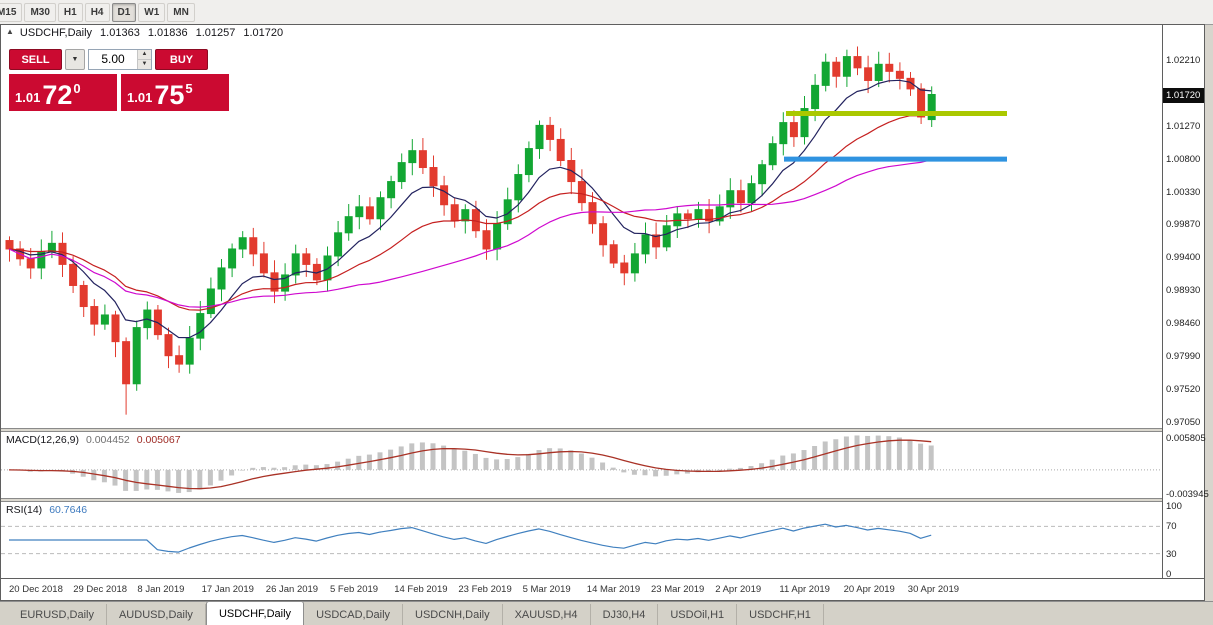  Describe the element at coordinates (167, 33) in the screenshot. I see `ohlc-high: 1.01836` at that location.